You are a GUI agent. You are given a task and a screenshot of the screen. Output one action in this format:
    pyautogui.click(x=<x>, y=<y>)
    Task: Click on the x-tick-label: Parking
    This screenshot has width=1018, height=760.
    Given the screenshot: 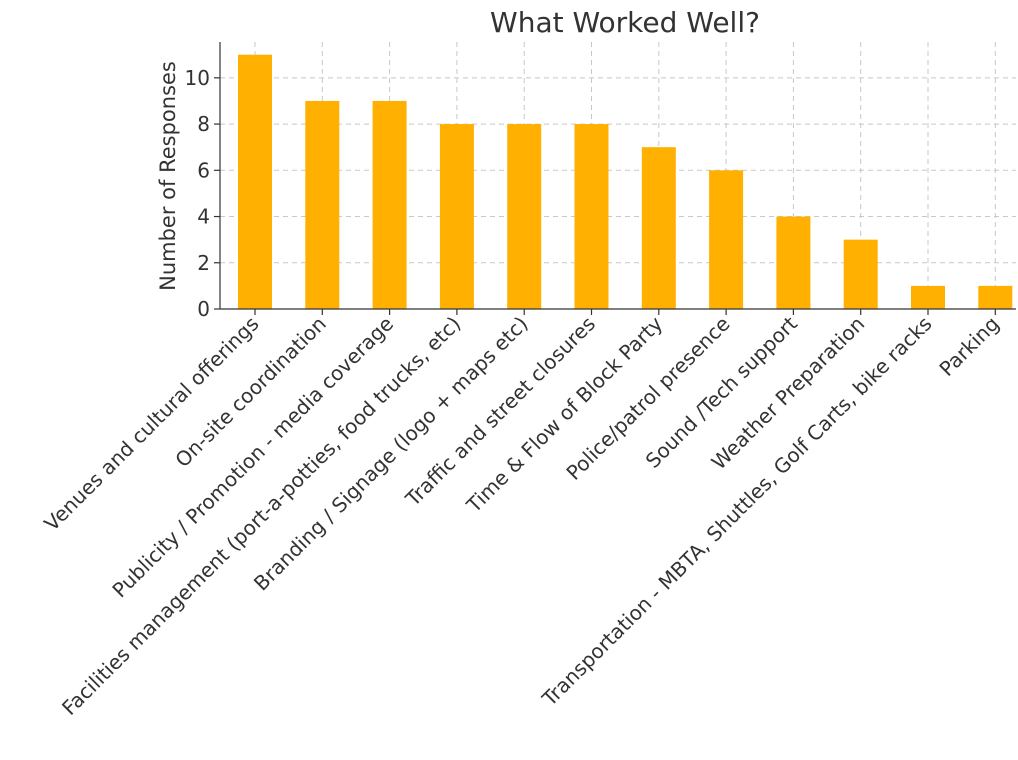 What is the action you would take?
    pyautogui.click(x=968, y=346)
    